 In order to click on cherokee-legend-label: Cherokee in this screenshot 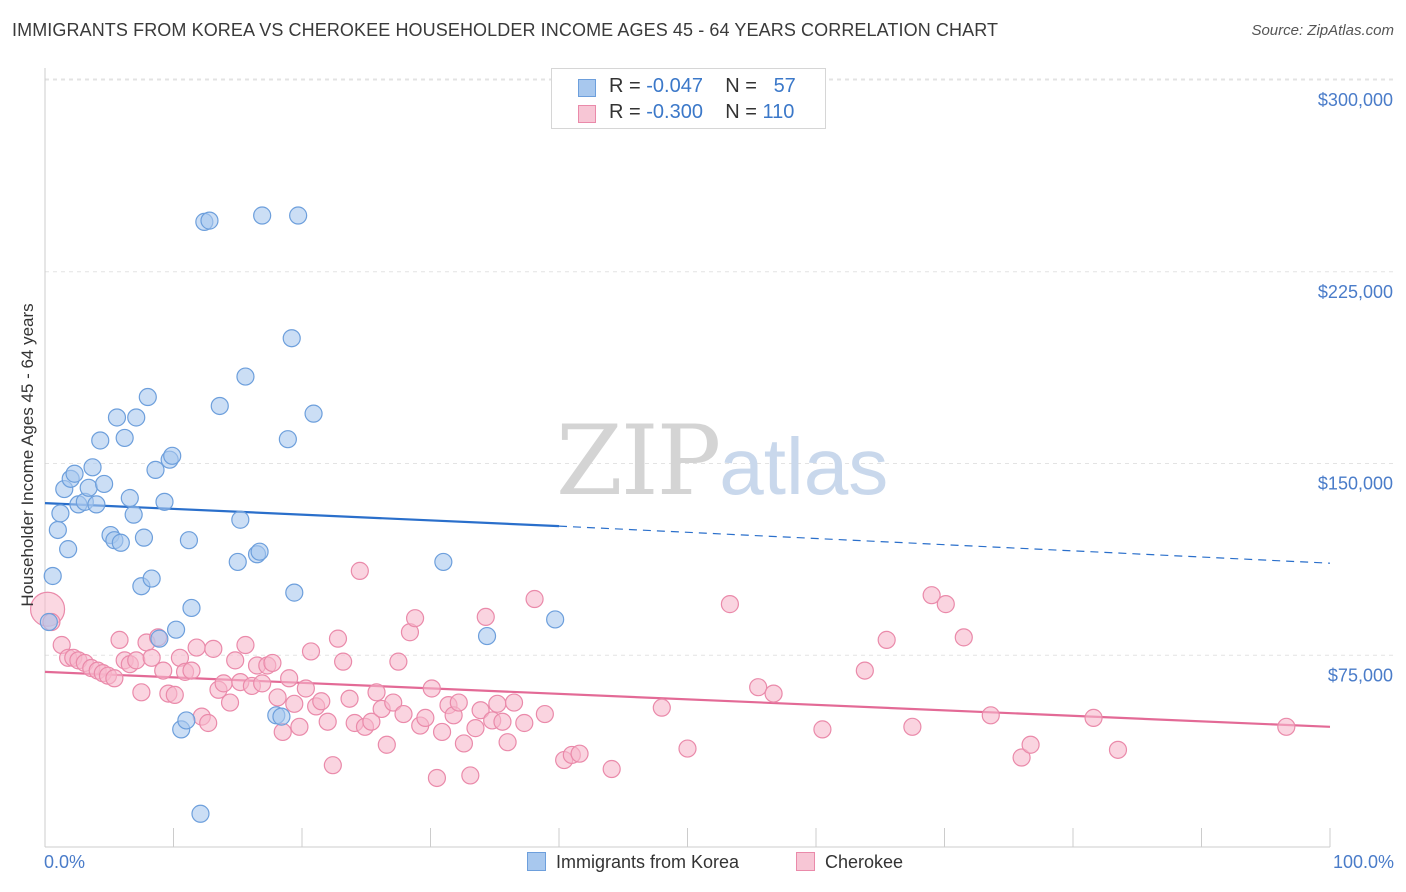, I will do `click(864, 862)`.